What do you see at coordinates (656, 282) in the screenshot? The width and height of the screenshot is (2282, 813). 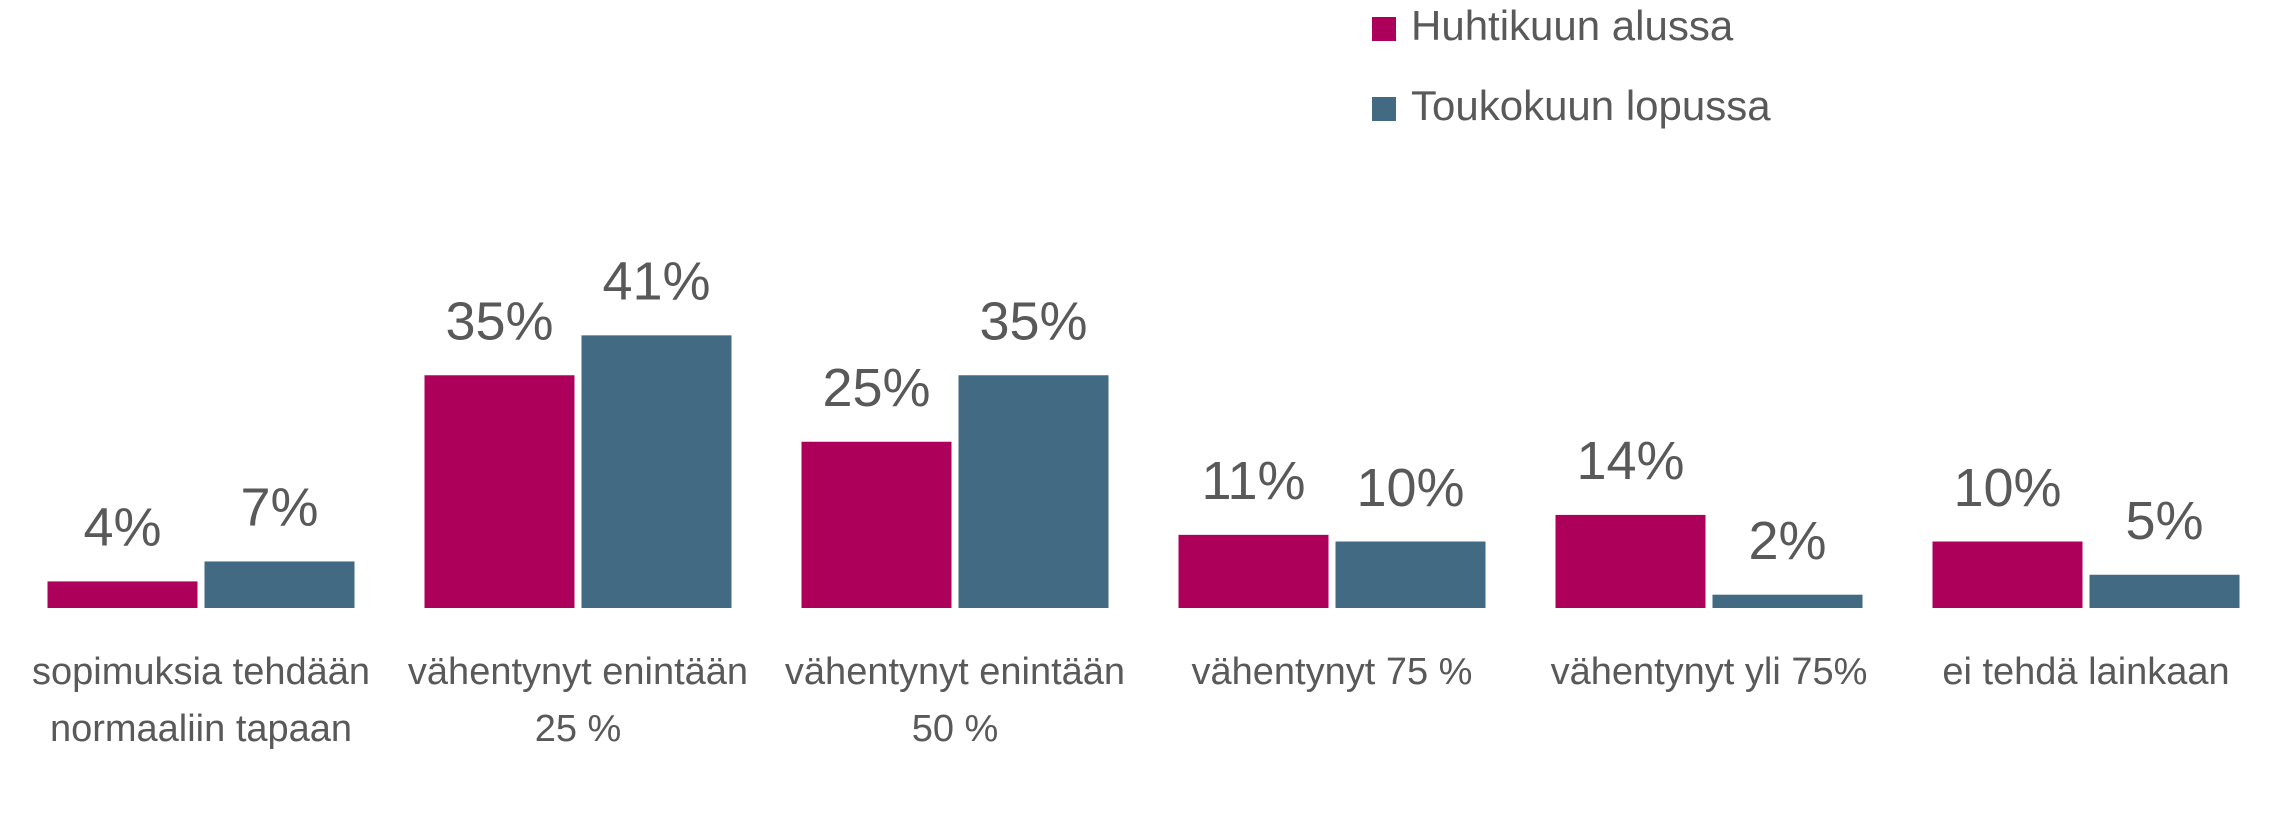 I see `data-label: 41%` at bounding box center [656, 282].